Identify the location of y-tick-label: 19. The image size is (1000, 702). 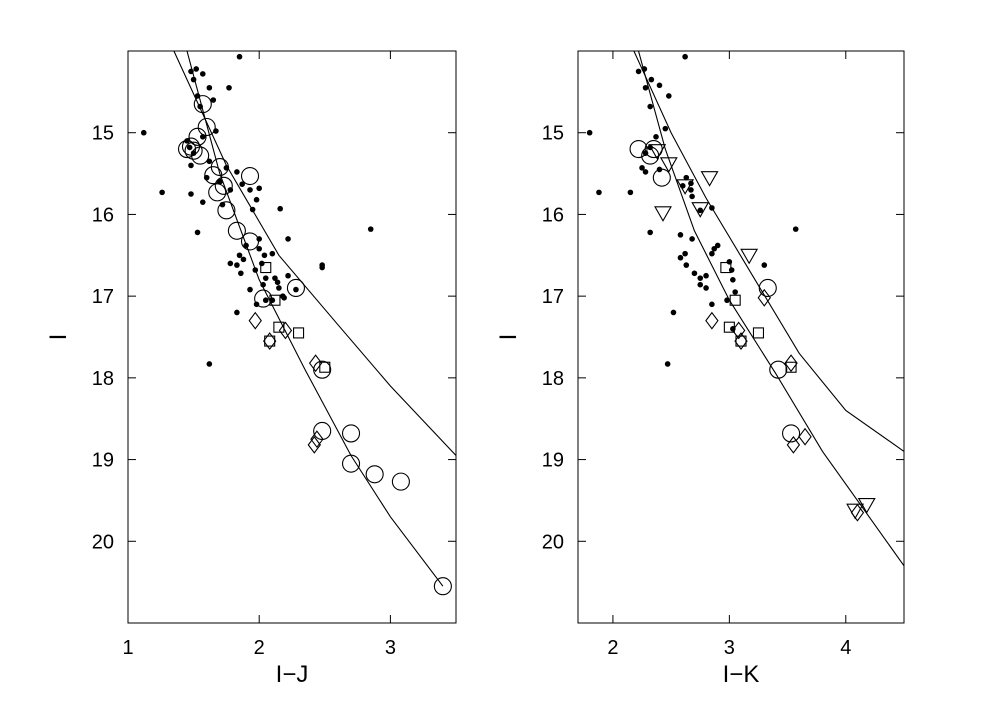
(553, 461).